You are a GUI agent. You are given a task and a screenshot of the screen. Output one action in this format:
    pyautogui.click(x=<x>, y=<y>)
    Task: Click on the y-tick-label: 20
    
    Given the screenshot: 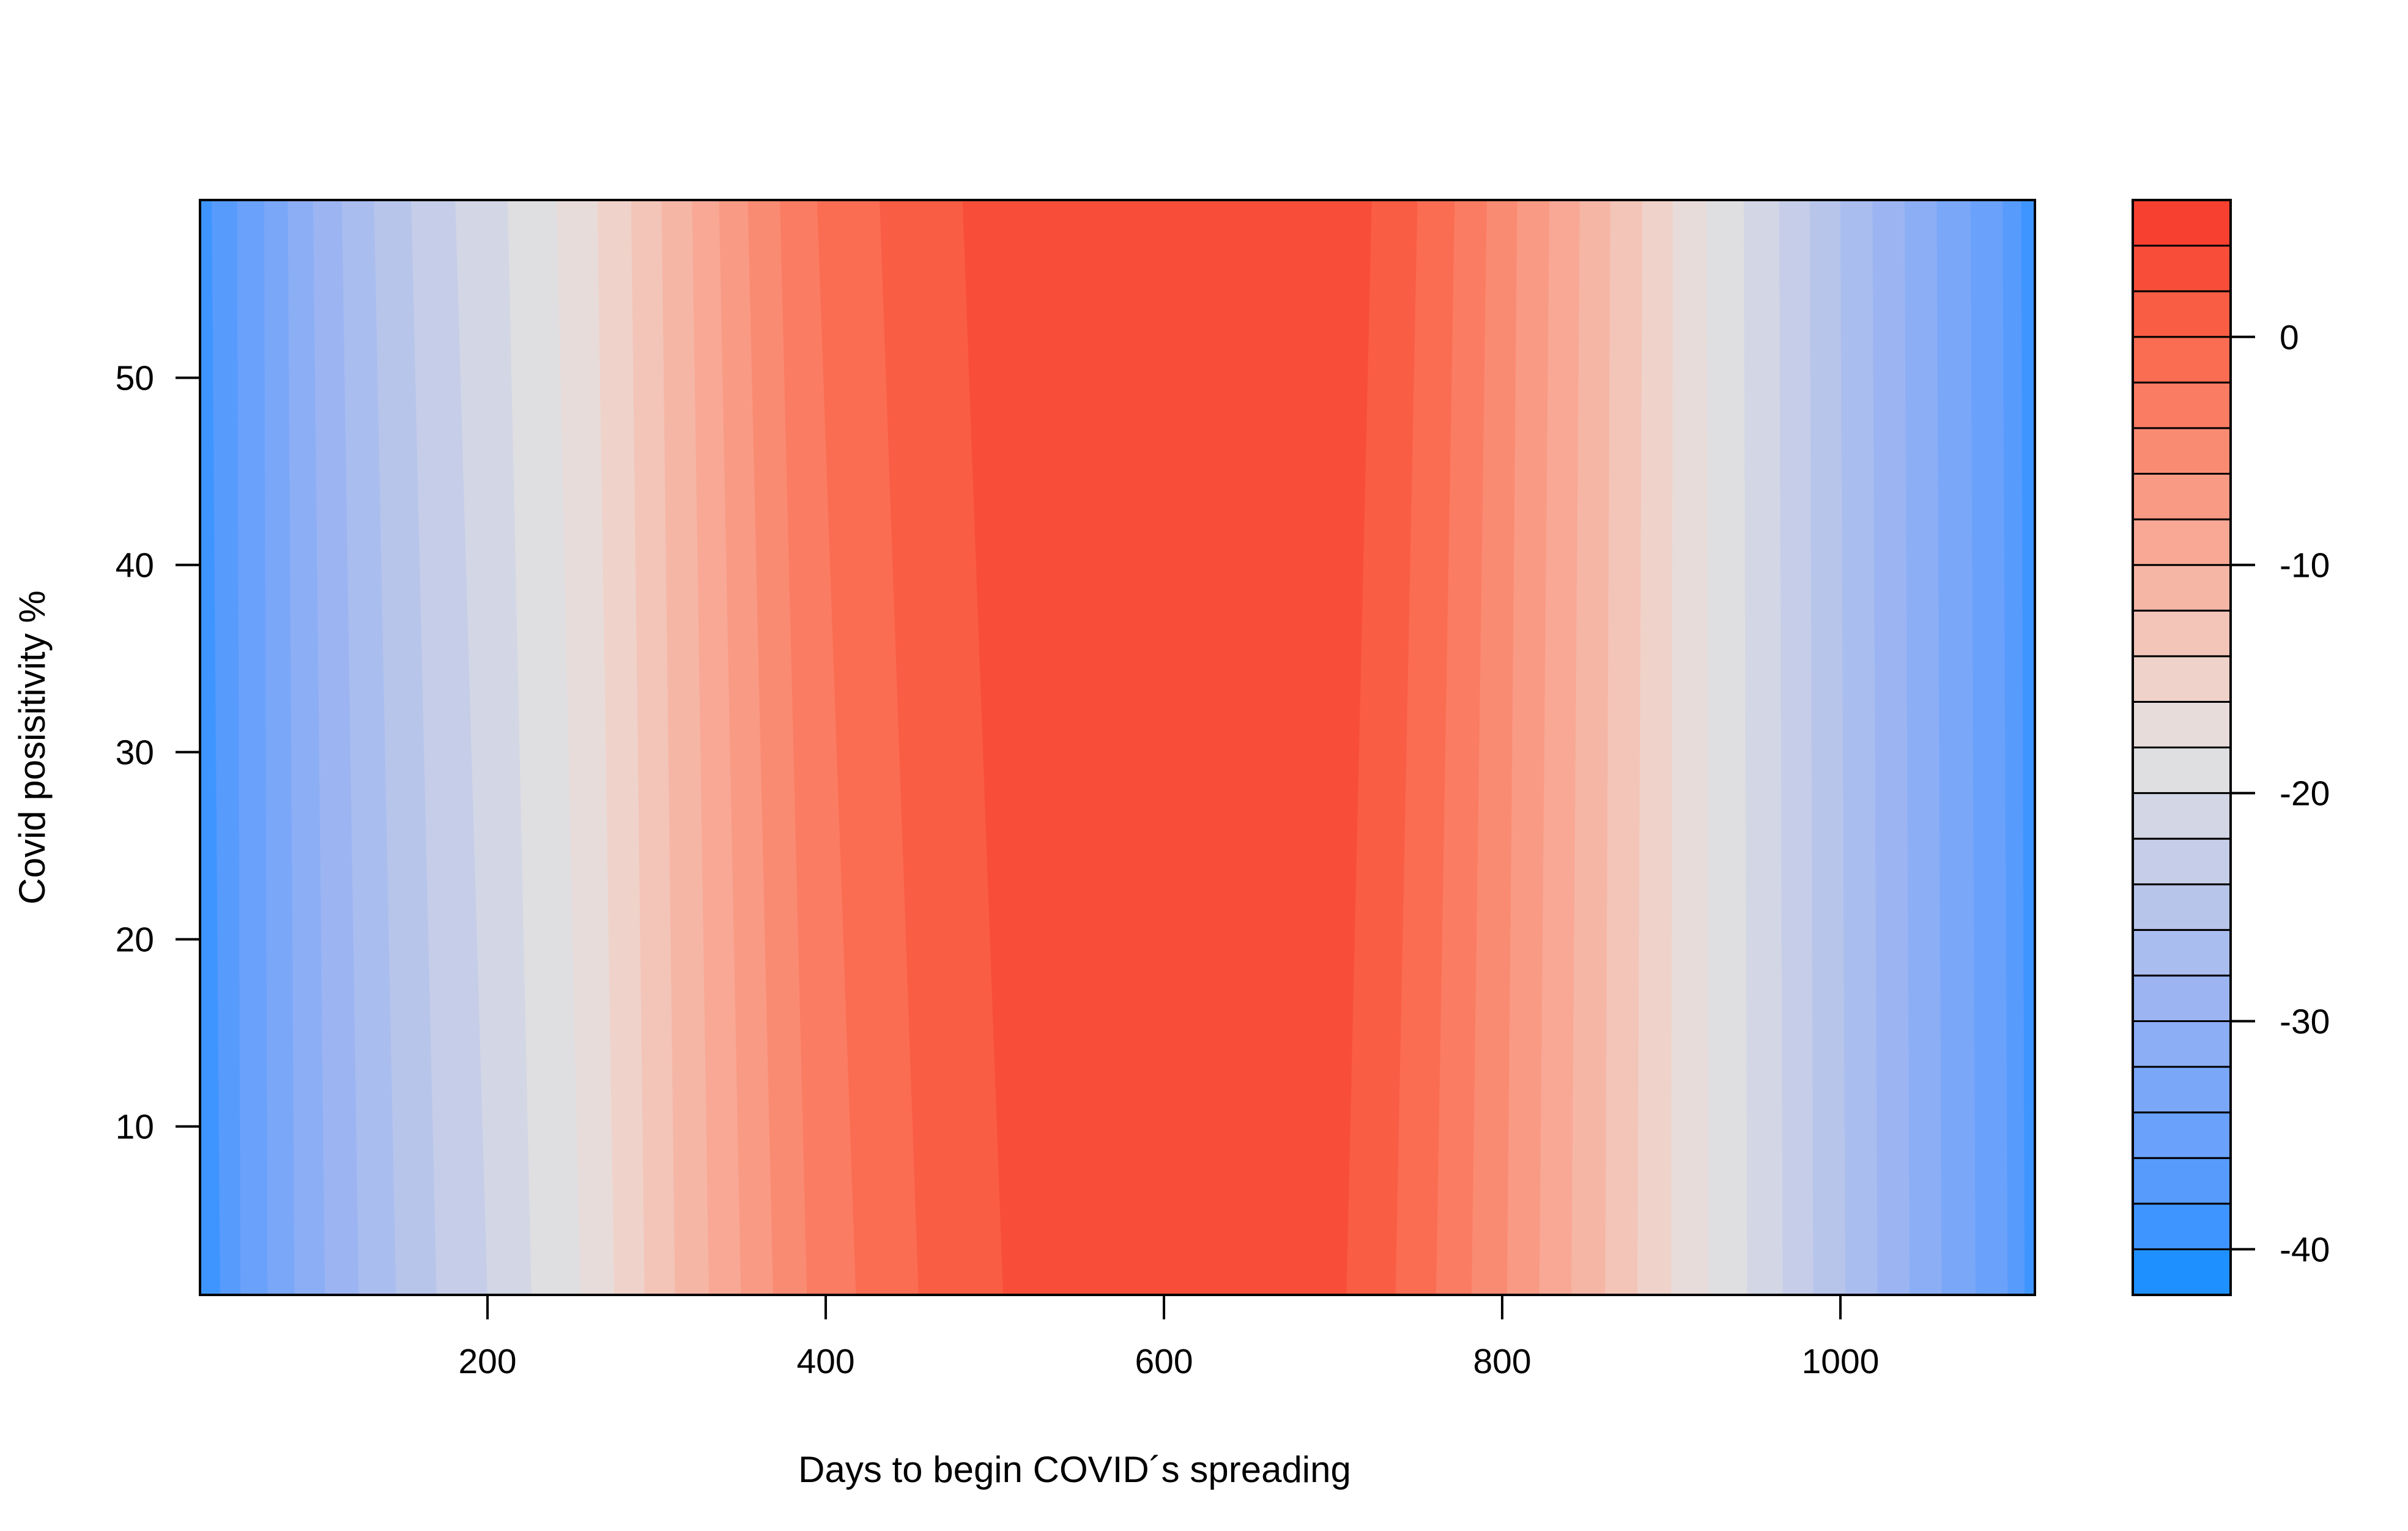 What is the action you would take?
    pyautogui.click(x=135, y=940)
    